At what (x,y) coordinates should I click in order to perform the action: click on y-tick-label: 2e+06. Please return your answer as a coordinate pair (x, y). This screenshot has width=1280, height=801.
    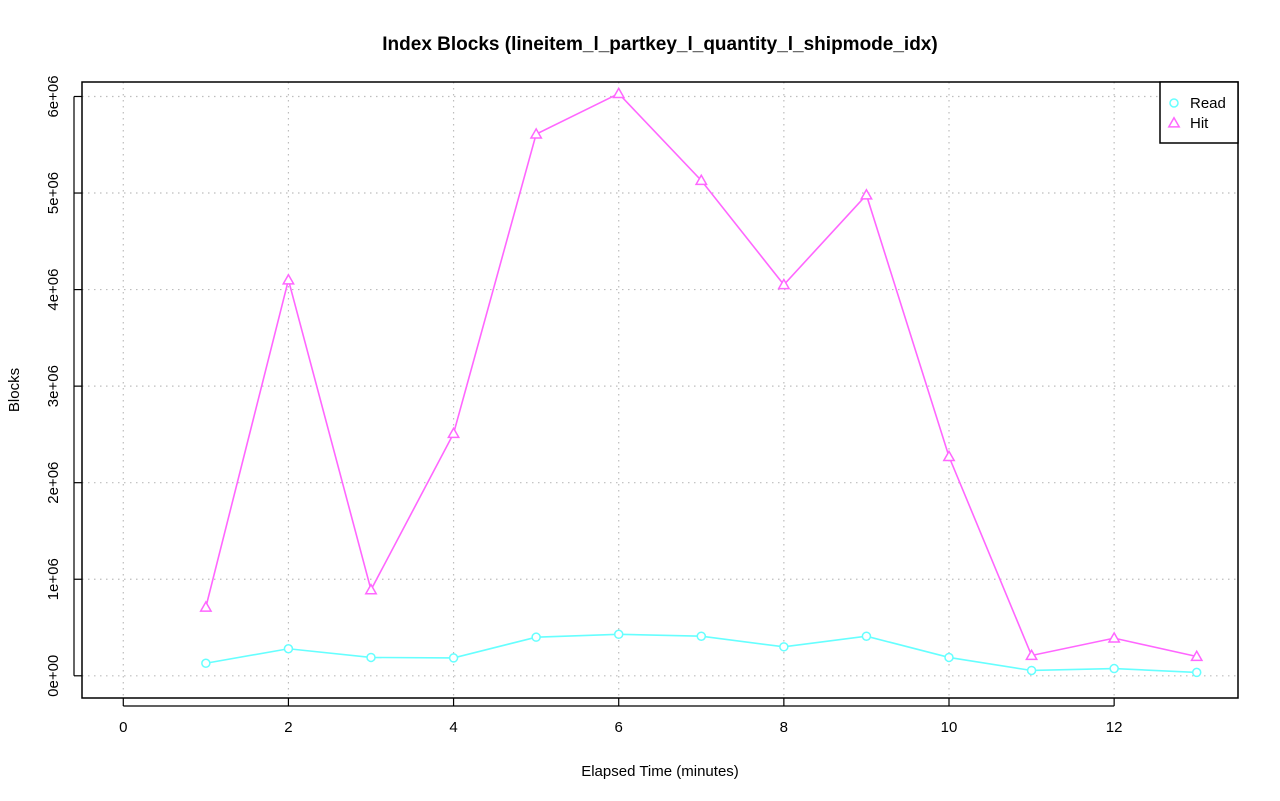
    Looking at the image, I should click on (53, 483).